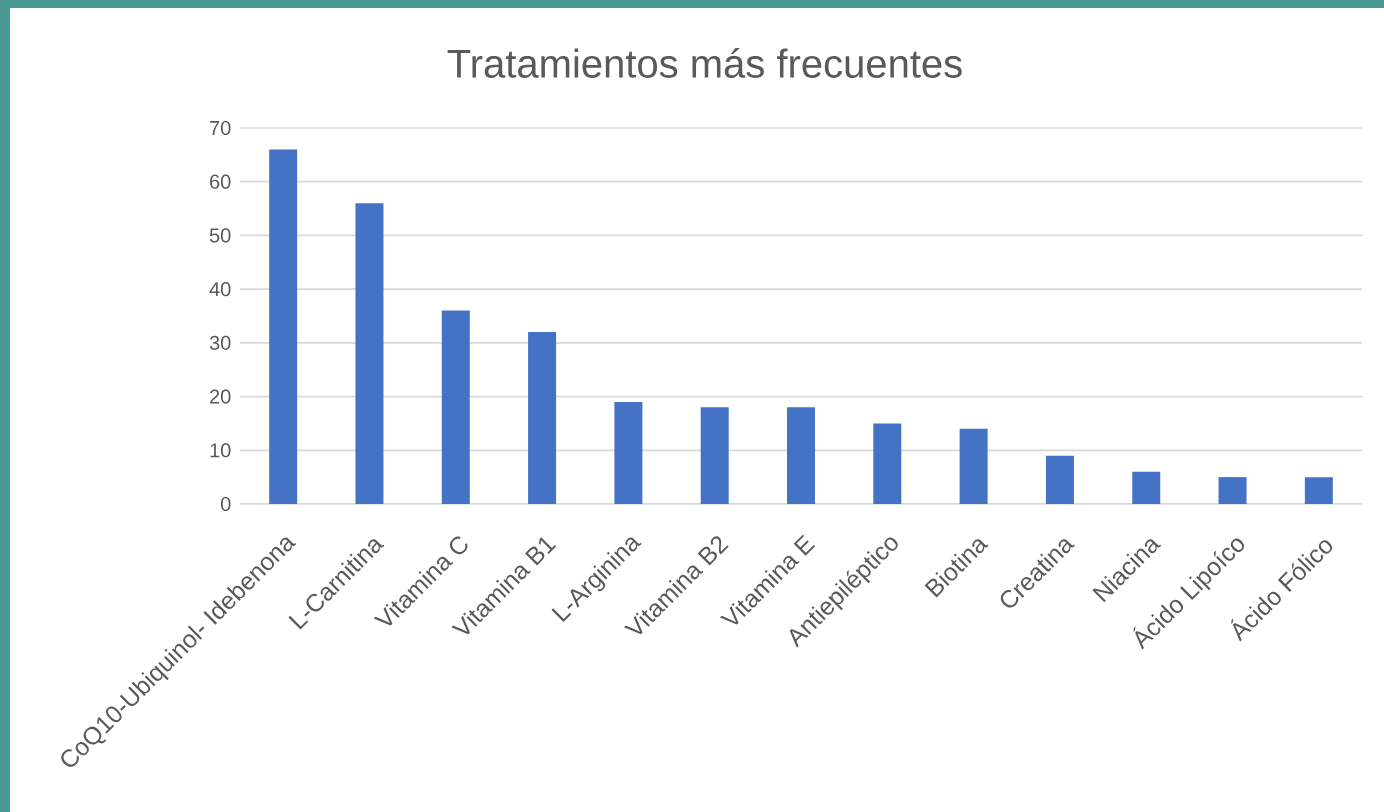  What do you see at coordinates (220, 235) in the screenshot?
I see `y-tick-label: 50` at bounding box center [220, 235].